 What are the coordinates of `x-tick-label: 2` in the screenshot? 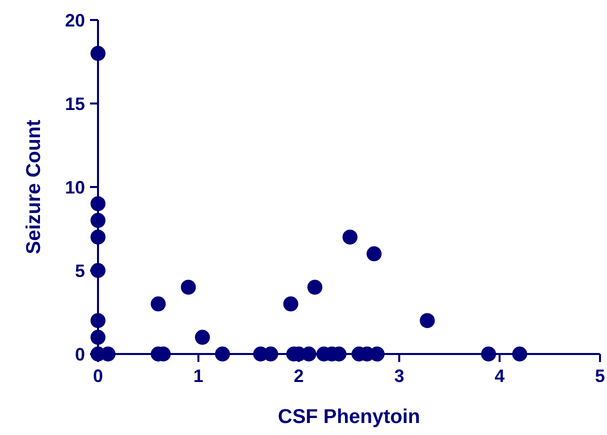 It's located at (299, 376).